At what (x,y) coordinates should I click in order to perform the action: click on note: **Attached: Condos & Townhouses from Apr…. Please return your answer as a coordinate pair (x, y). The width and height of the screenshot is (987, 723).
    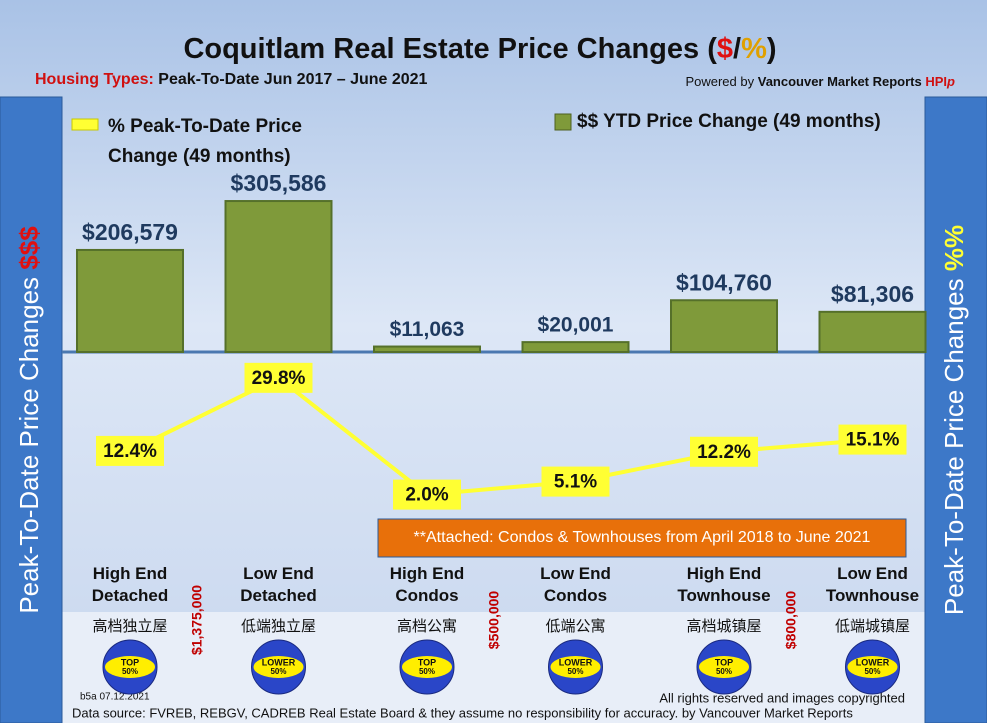
    Looking at the image, I should click on (642, 537).